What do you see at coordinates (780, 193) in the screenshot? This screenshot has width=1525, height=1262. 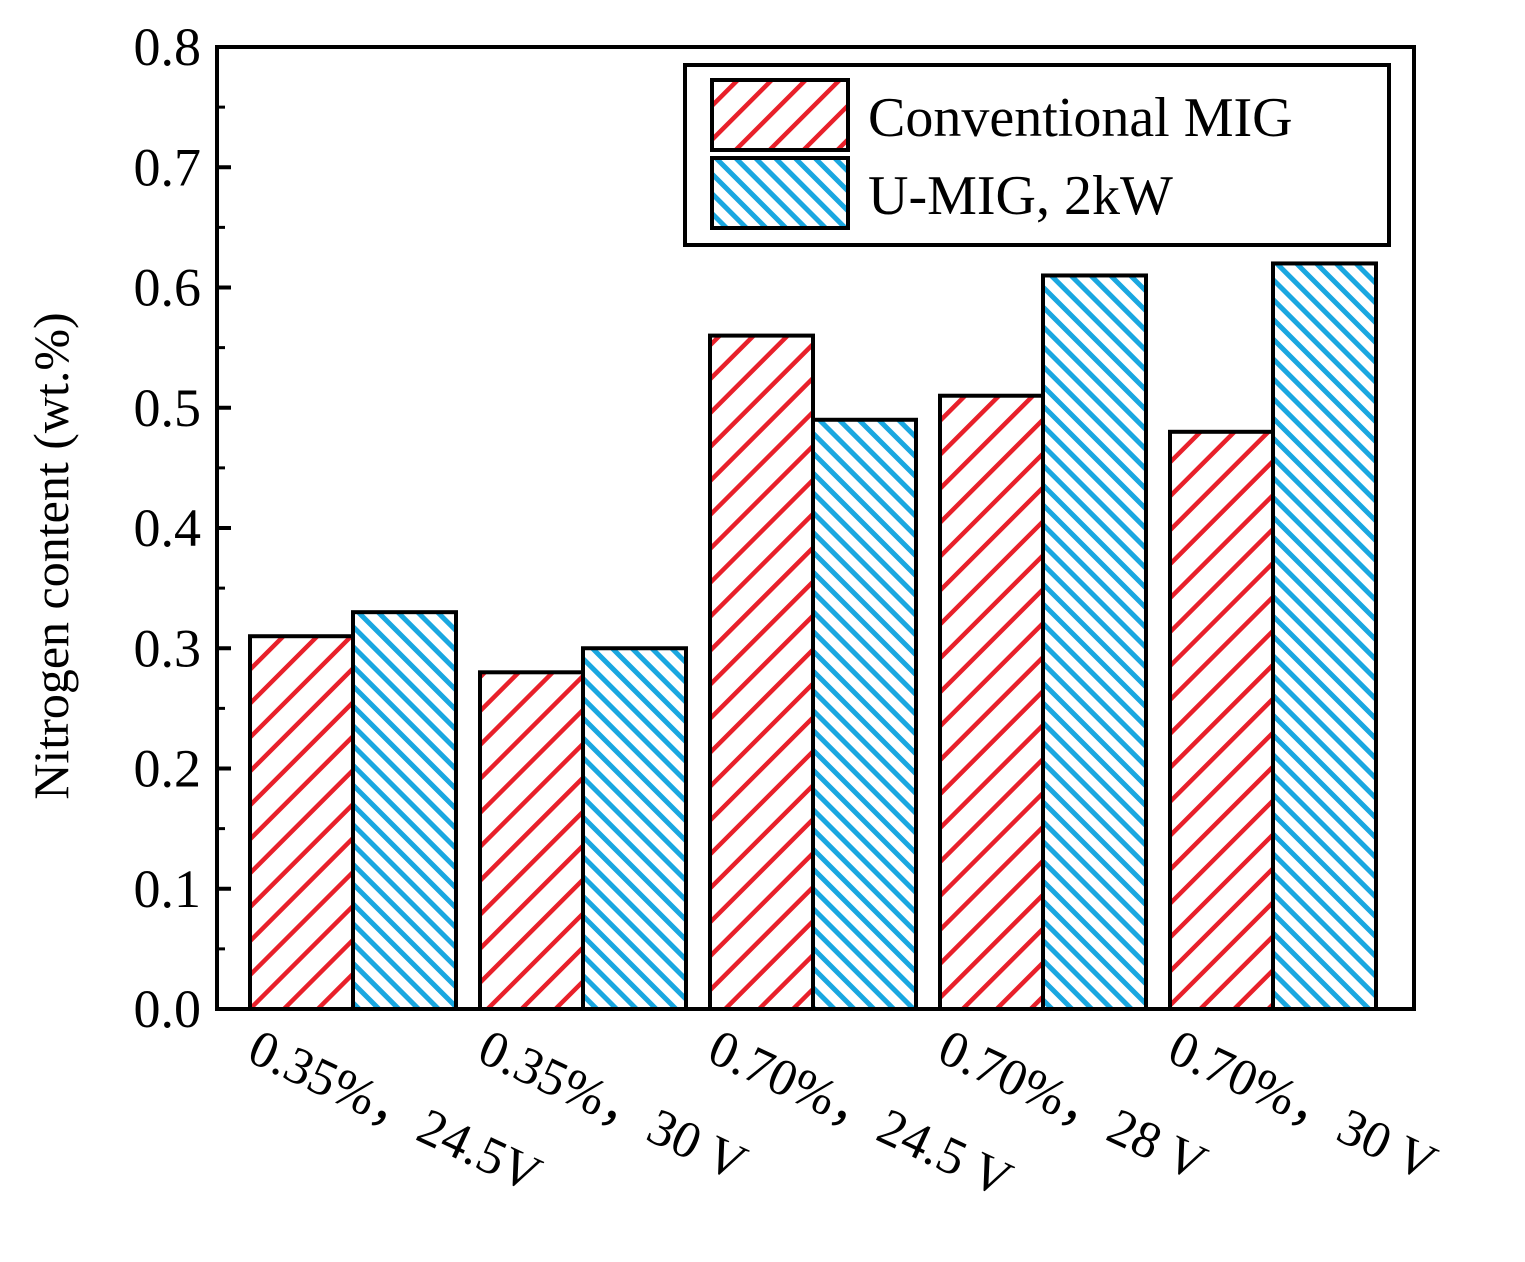 I see `legend-swatch-u-mig` at bounding box center [780, 193].